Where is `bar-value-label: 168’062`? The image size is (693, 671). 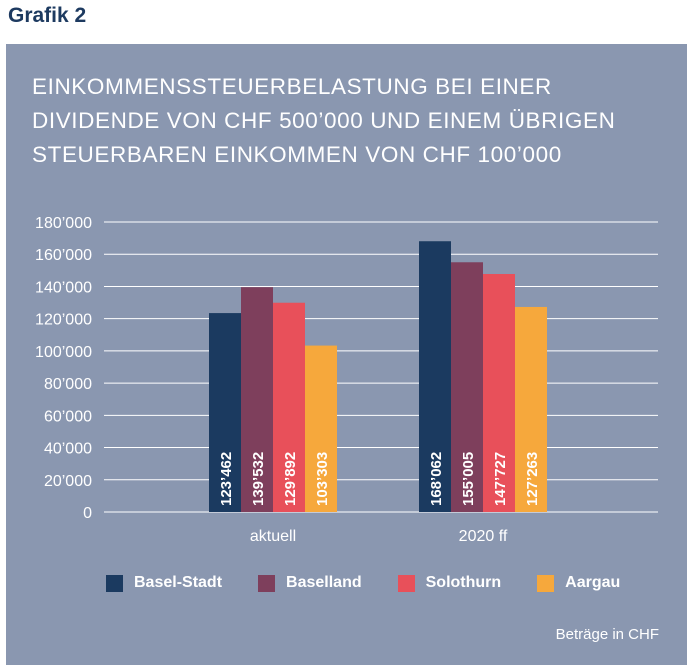 bar-value-label: 168’062 is located at coordinates (436, 479).